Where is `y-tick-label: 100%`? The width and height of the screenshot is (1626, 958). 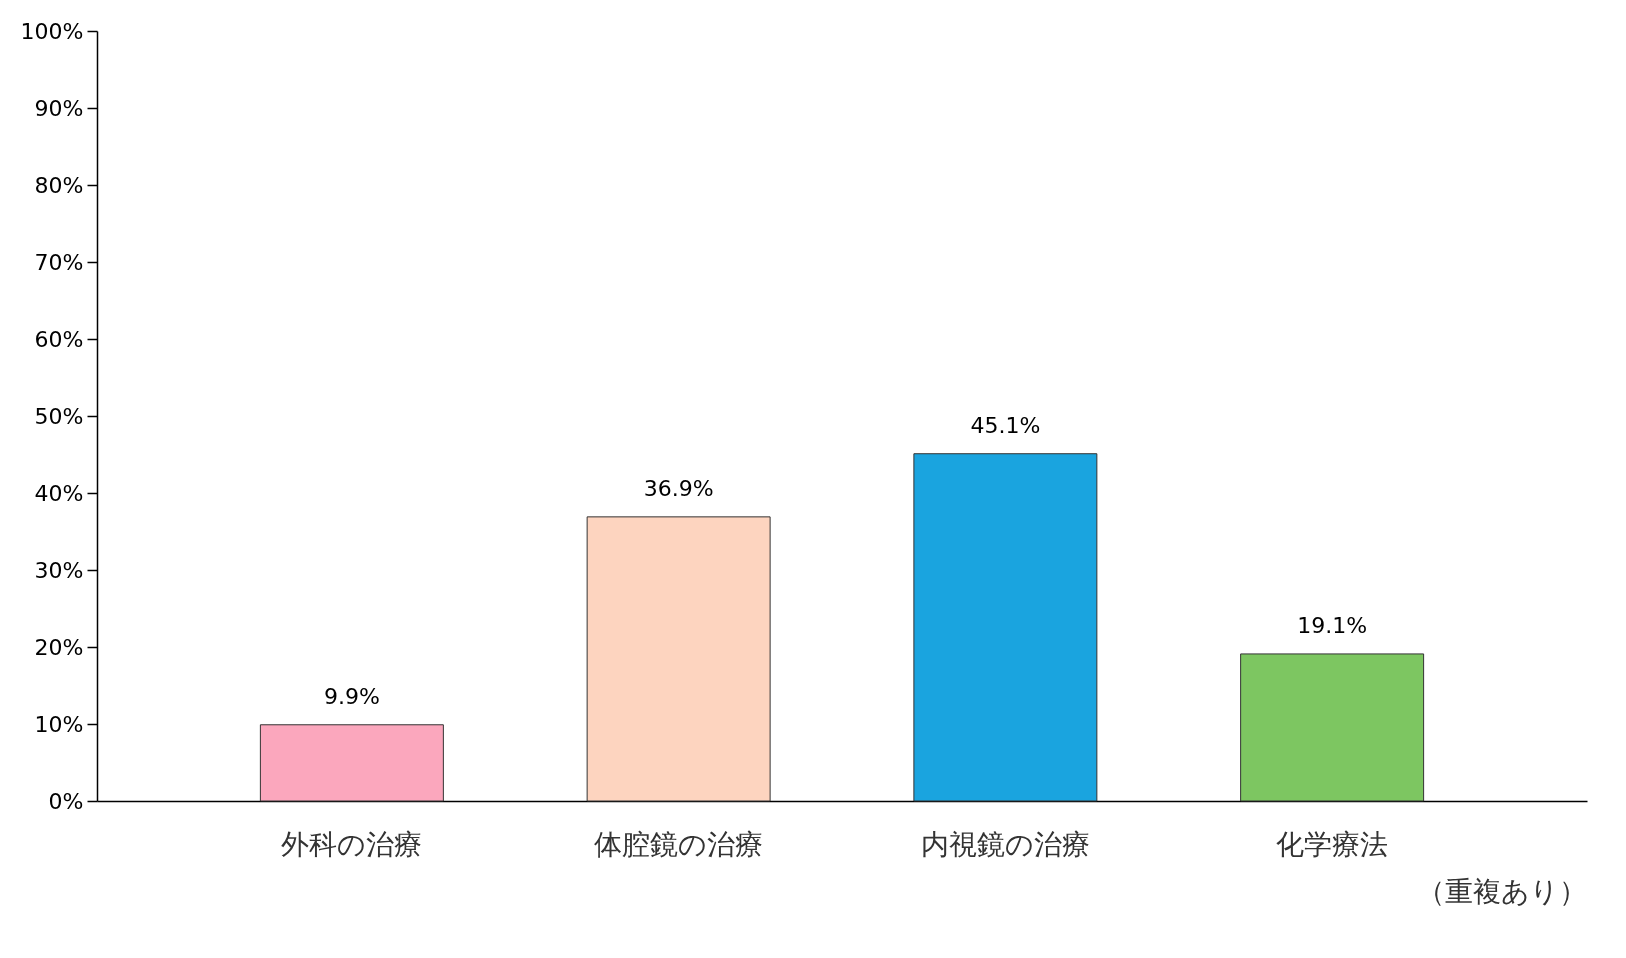
y-tick-label: 100% is located at coordinates (52, 31).